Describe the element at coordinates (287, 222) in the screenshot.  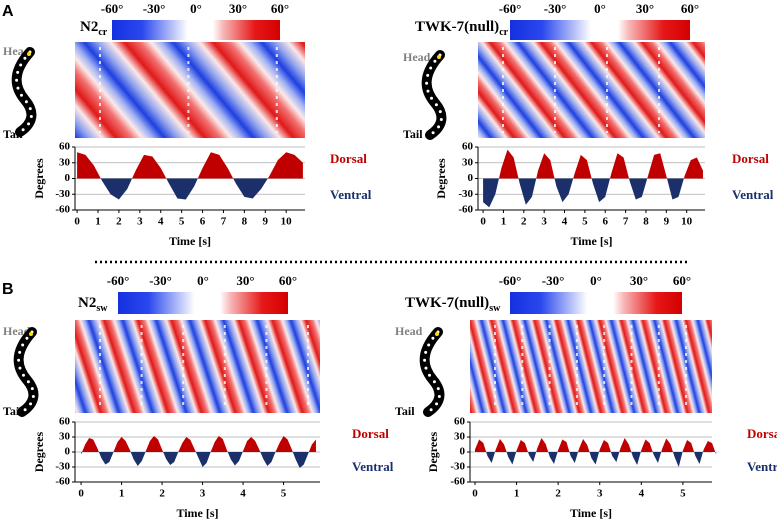
I see `x-tick-label: 10` at that location.